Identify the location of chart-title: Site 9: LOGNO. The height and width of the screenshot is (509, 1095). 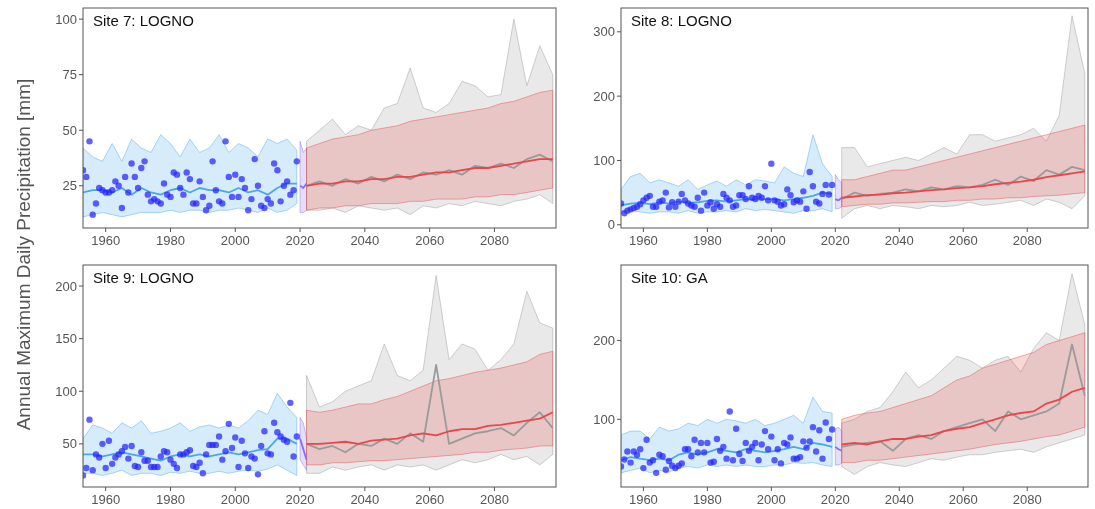
(143, 277).